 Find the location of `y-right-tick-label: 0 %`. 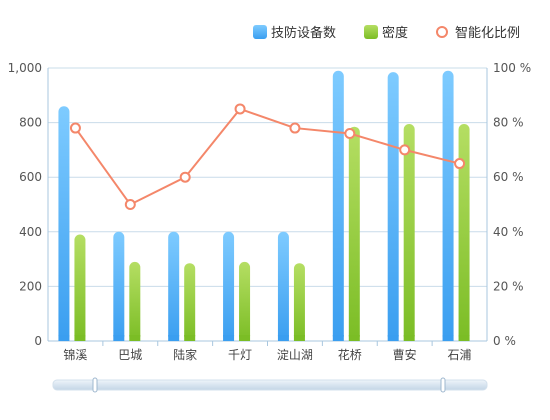

y-right-tick-label: 0 % is located at coordinates (504, 341).